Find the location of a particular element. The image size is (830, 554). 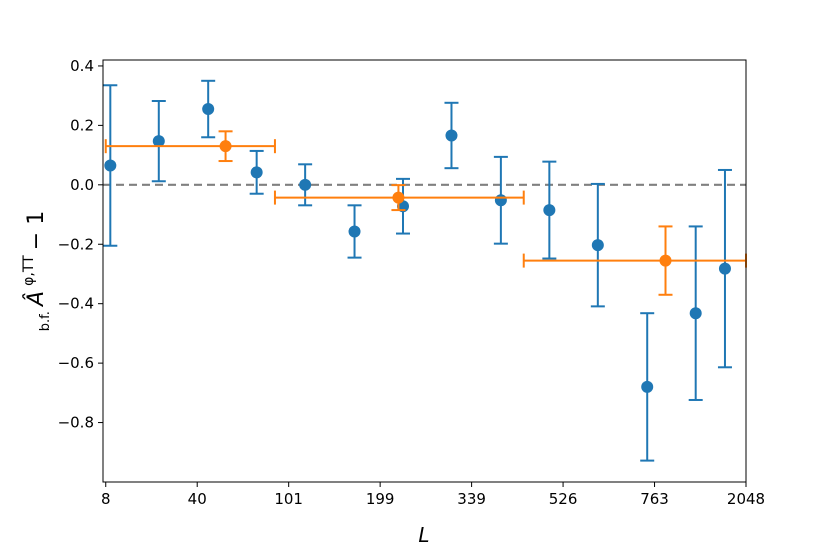

x-tick-label: 199 is located at coordinates (380, 499).